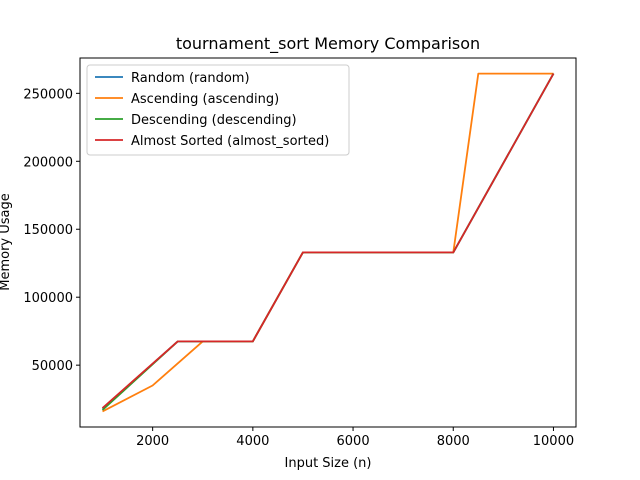 Image resolution: width=640 pixels, height=480 pixels. Describe the element at coordinates (48, 162) in the screenshot. I see `y-tick-label: 200000` at that location.